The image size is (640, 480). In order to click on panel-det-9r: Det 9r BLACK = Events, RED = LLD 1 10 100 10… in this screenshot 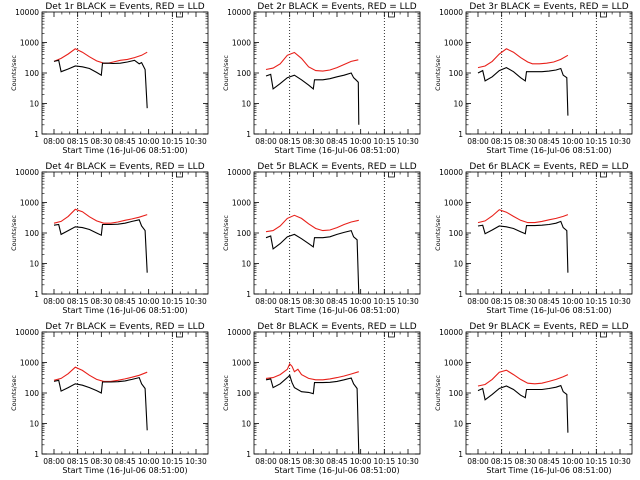, I will do `click(533, 398)`.